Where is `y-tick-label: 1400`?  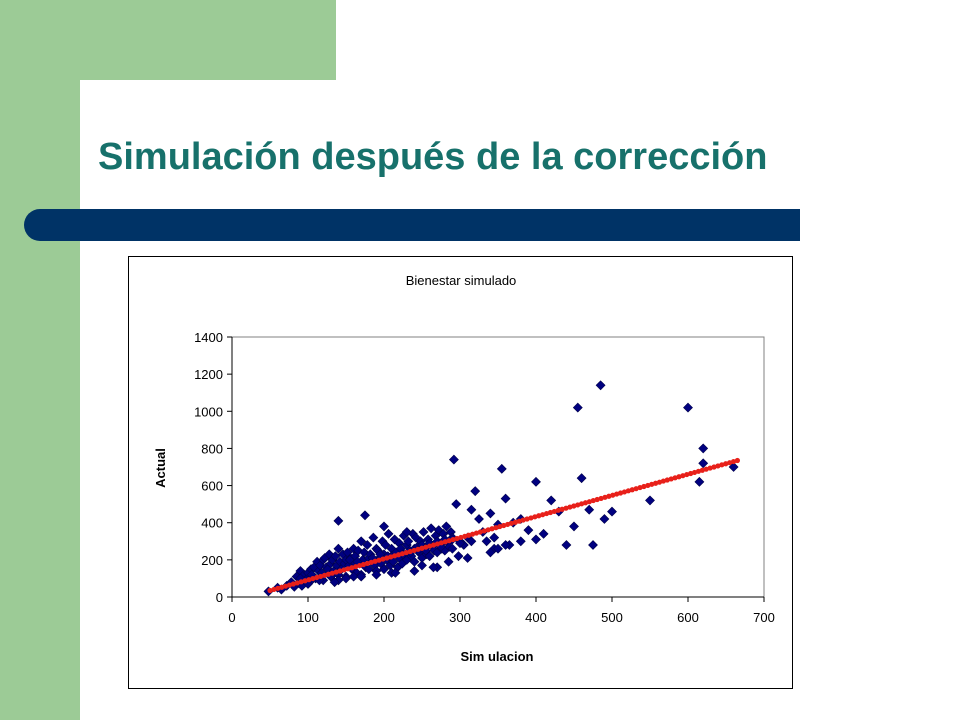
y-tick-label: 1400 is located at coordinates (208, 337).